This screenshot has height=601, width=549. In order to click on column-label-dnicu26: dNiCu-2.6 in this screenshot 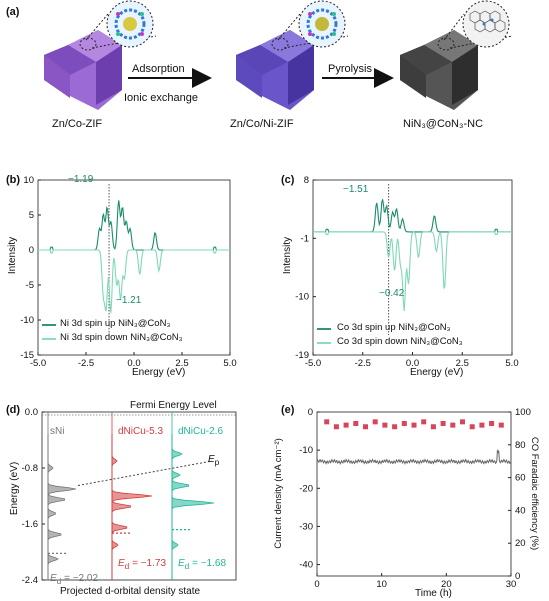, I will do `click(201, 431)`.